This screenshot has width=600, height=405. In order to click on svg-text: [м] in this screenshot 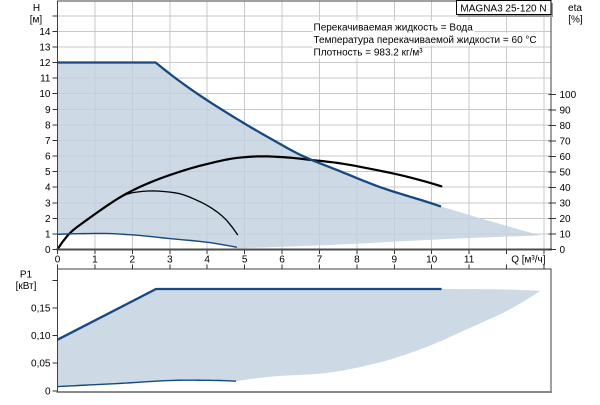, I will do `click(36, 20)`.